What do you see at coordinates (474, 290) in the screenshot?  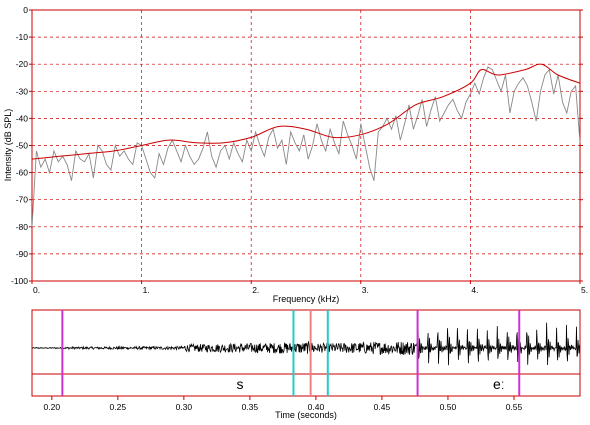 I see `x-tick-label: 4.` at bounding box center [474, 290].